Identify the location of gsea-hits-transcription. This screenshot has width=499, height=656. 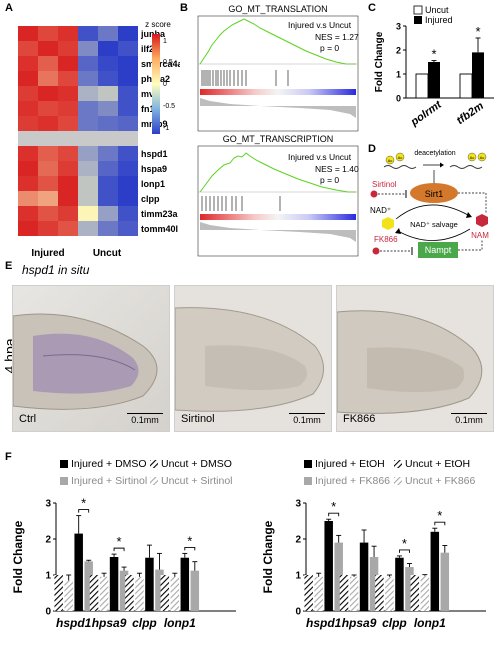
(241, 203).